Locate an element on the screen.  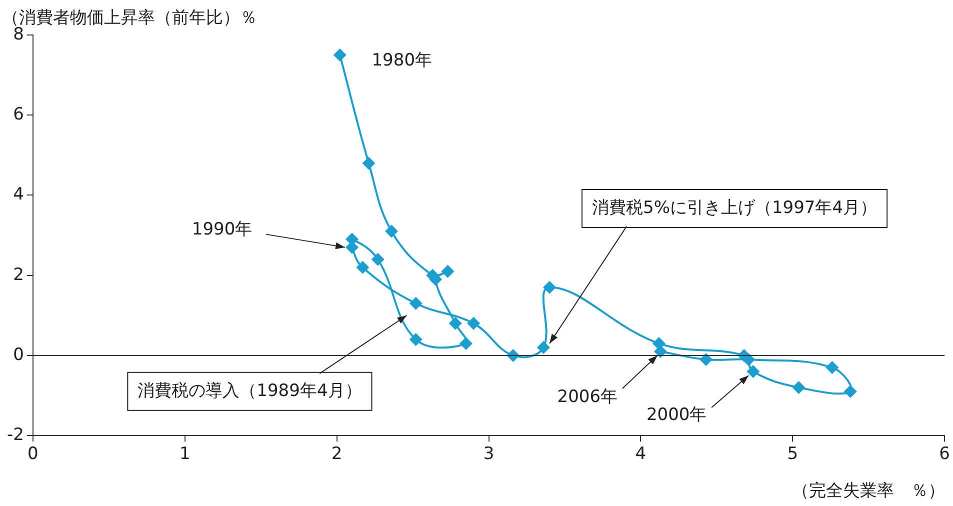
x-axis-title: （完全失業率 ％） is located at coordinates (868, 491).